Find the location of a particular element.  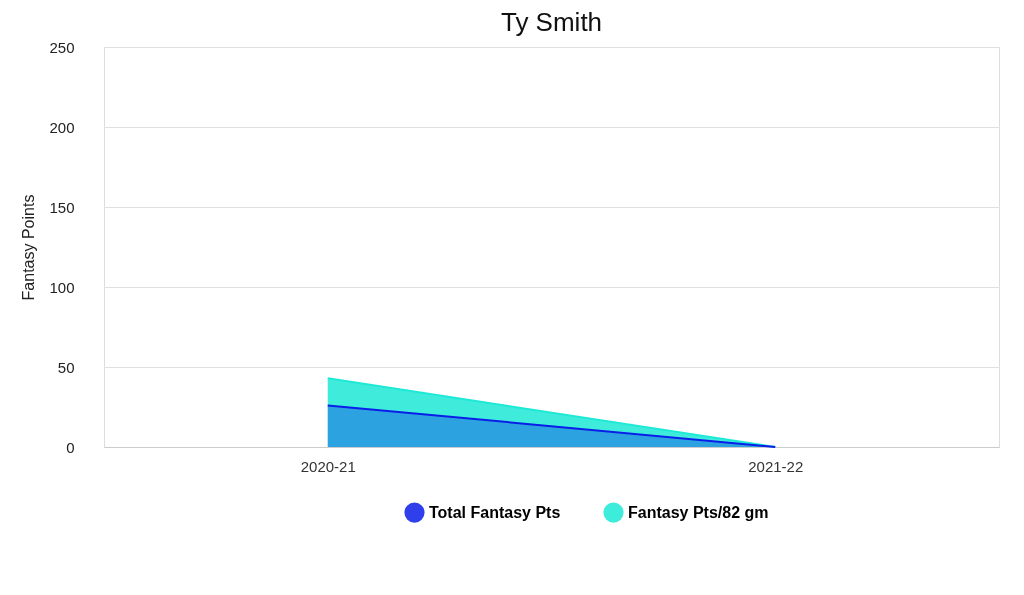

x-tick-label: 2020-21 is located at coordinates (328, 466).